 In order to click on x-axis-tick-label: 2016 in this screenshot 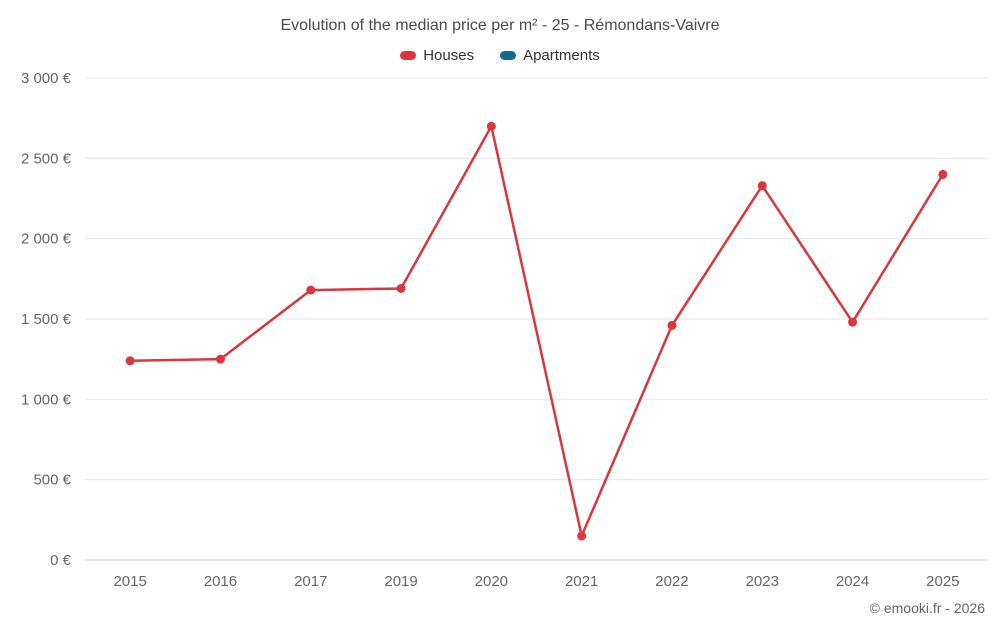, I will do `click(220, 581)`.